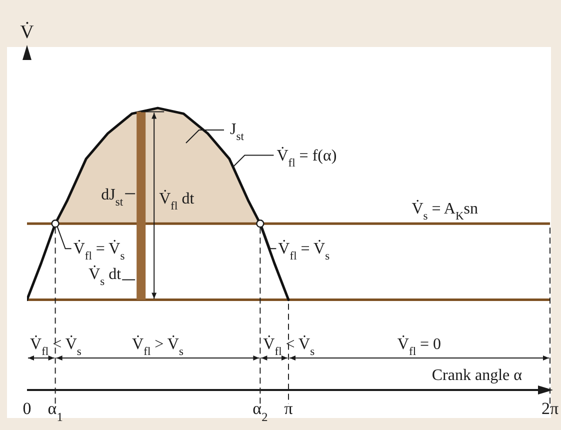  I want to click on annotation: V̇$_{fl}$ = f(α), so click(306, 158).